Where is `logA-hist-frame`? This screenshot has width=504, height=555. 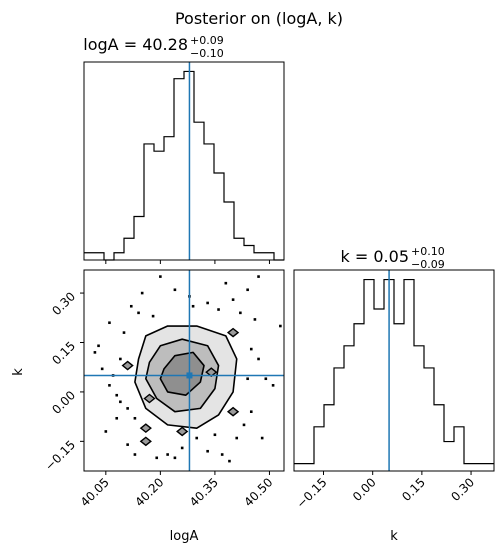
logA-hist-frame is located at coordinates (184, 161).